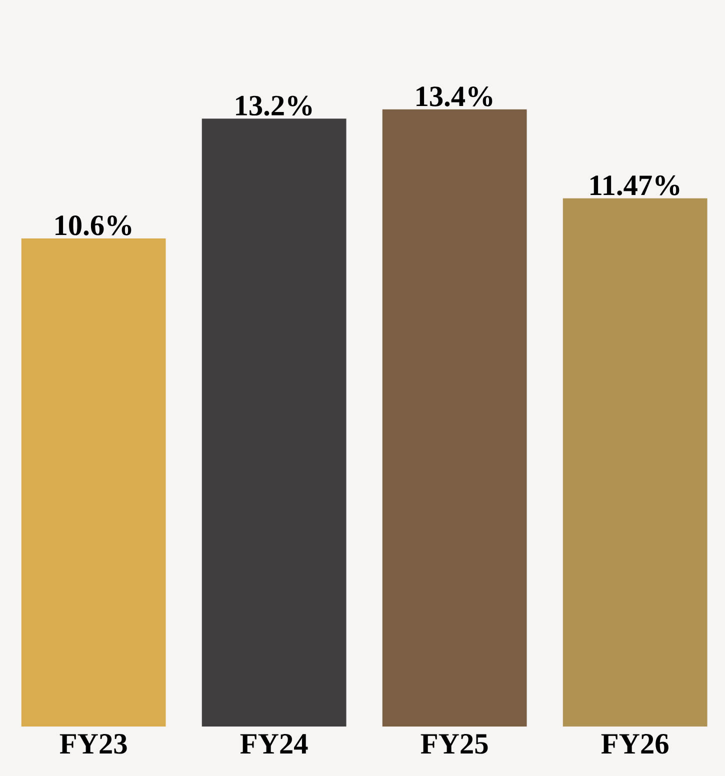 This screenshot has height=776, width=725. Describe the element at coordinates (454, 96) in the screenshot. I see `data-label: 13.4%` at that location.